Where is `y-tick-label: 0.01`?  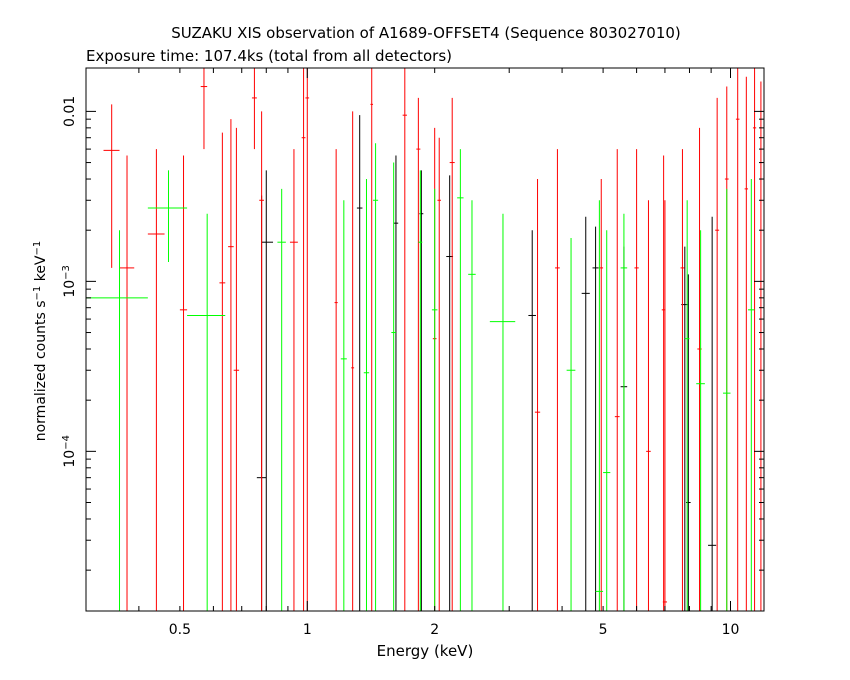 y-tick-label: 0.01 is located at coordinates (70, 111).